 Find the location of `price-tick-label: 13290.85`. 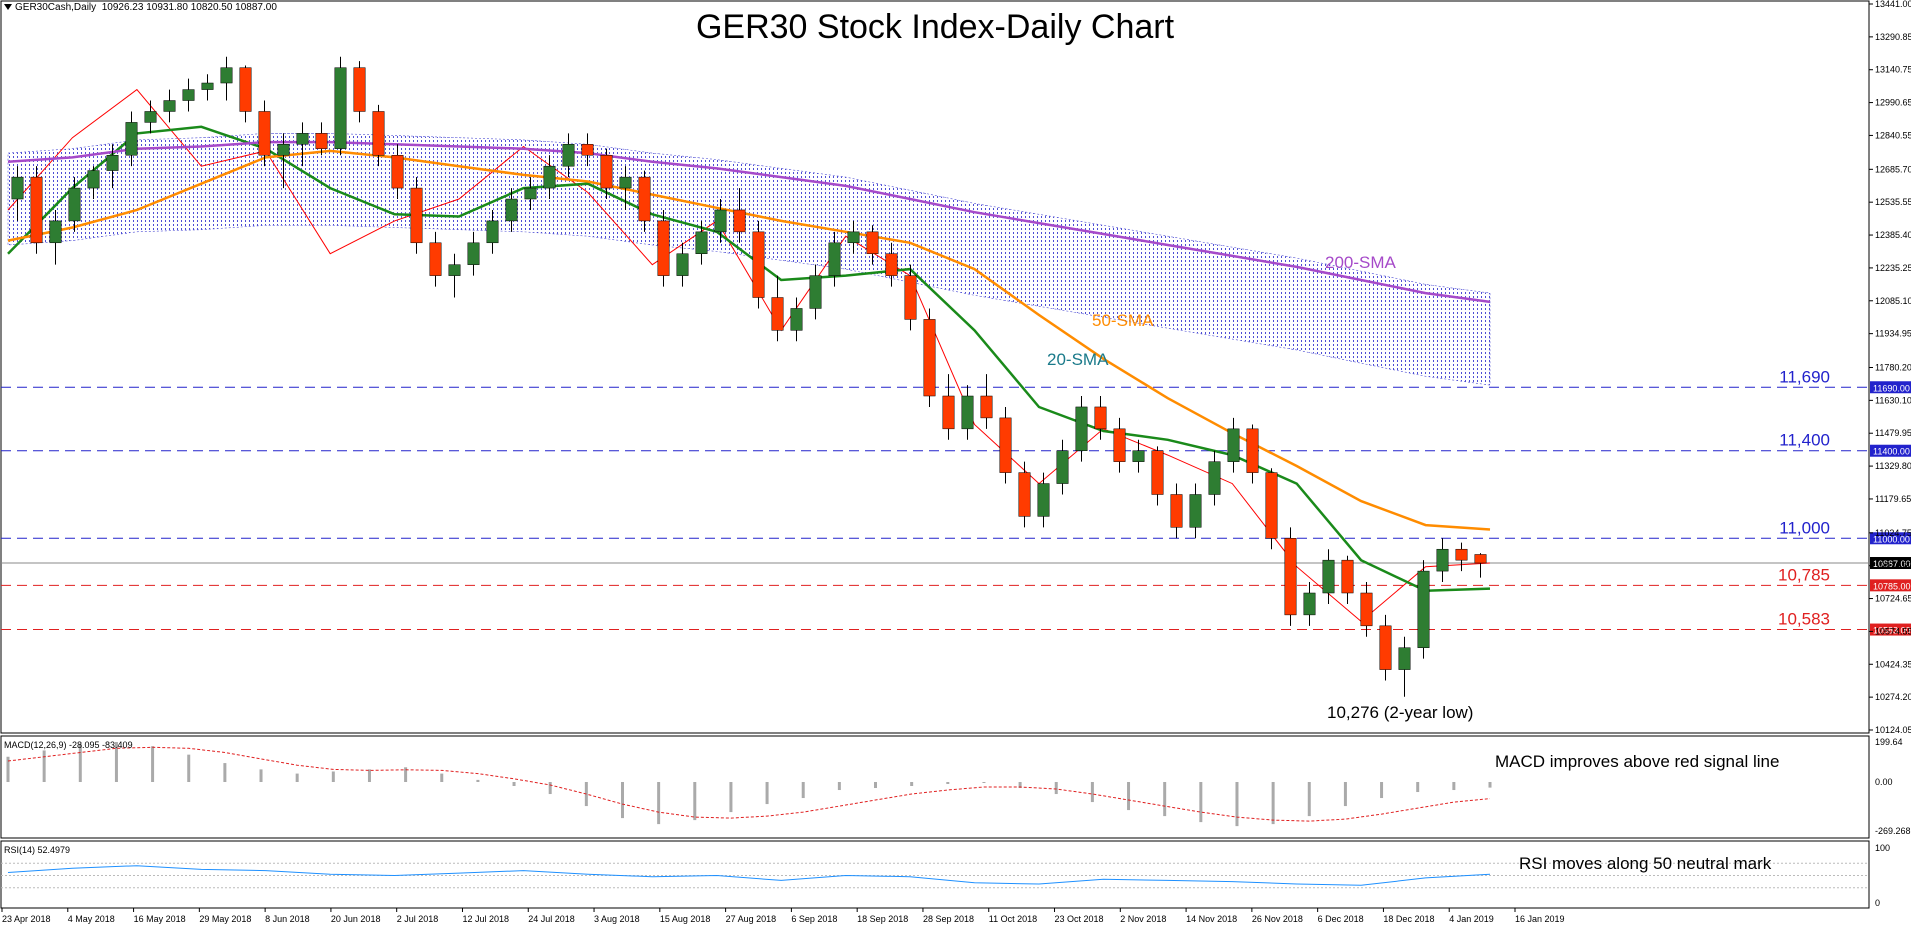

price-tick-label: 13290.85 is located at coordinates (1893, 37).